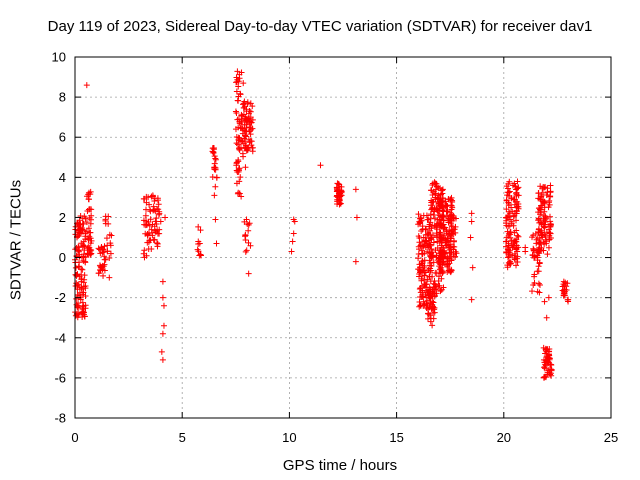  What do you see at coordinates (62, 217) in the screenshot?
I see `y-tick-label: 2` at bounding box center [62, 217].